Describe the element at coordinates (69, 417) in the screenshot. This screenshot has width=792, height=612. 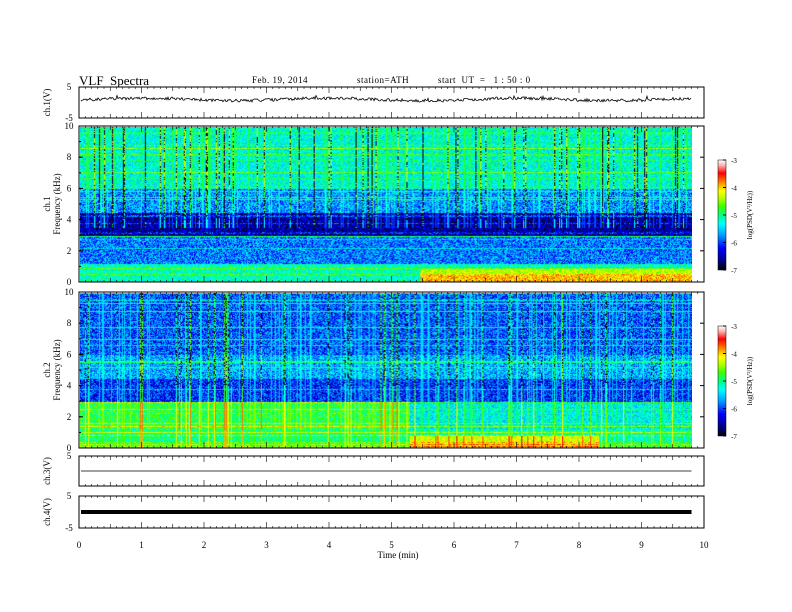
I see `ch2-spectrogram-ytick-label: 2` at that location.